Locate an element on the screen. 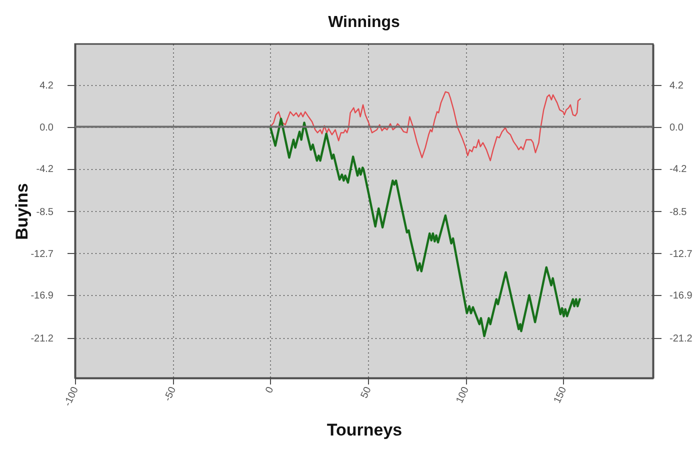 The height and width of the screenshot is (451, 700). y-tick-label: -16.9 is located at coordinates (42, 296).